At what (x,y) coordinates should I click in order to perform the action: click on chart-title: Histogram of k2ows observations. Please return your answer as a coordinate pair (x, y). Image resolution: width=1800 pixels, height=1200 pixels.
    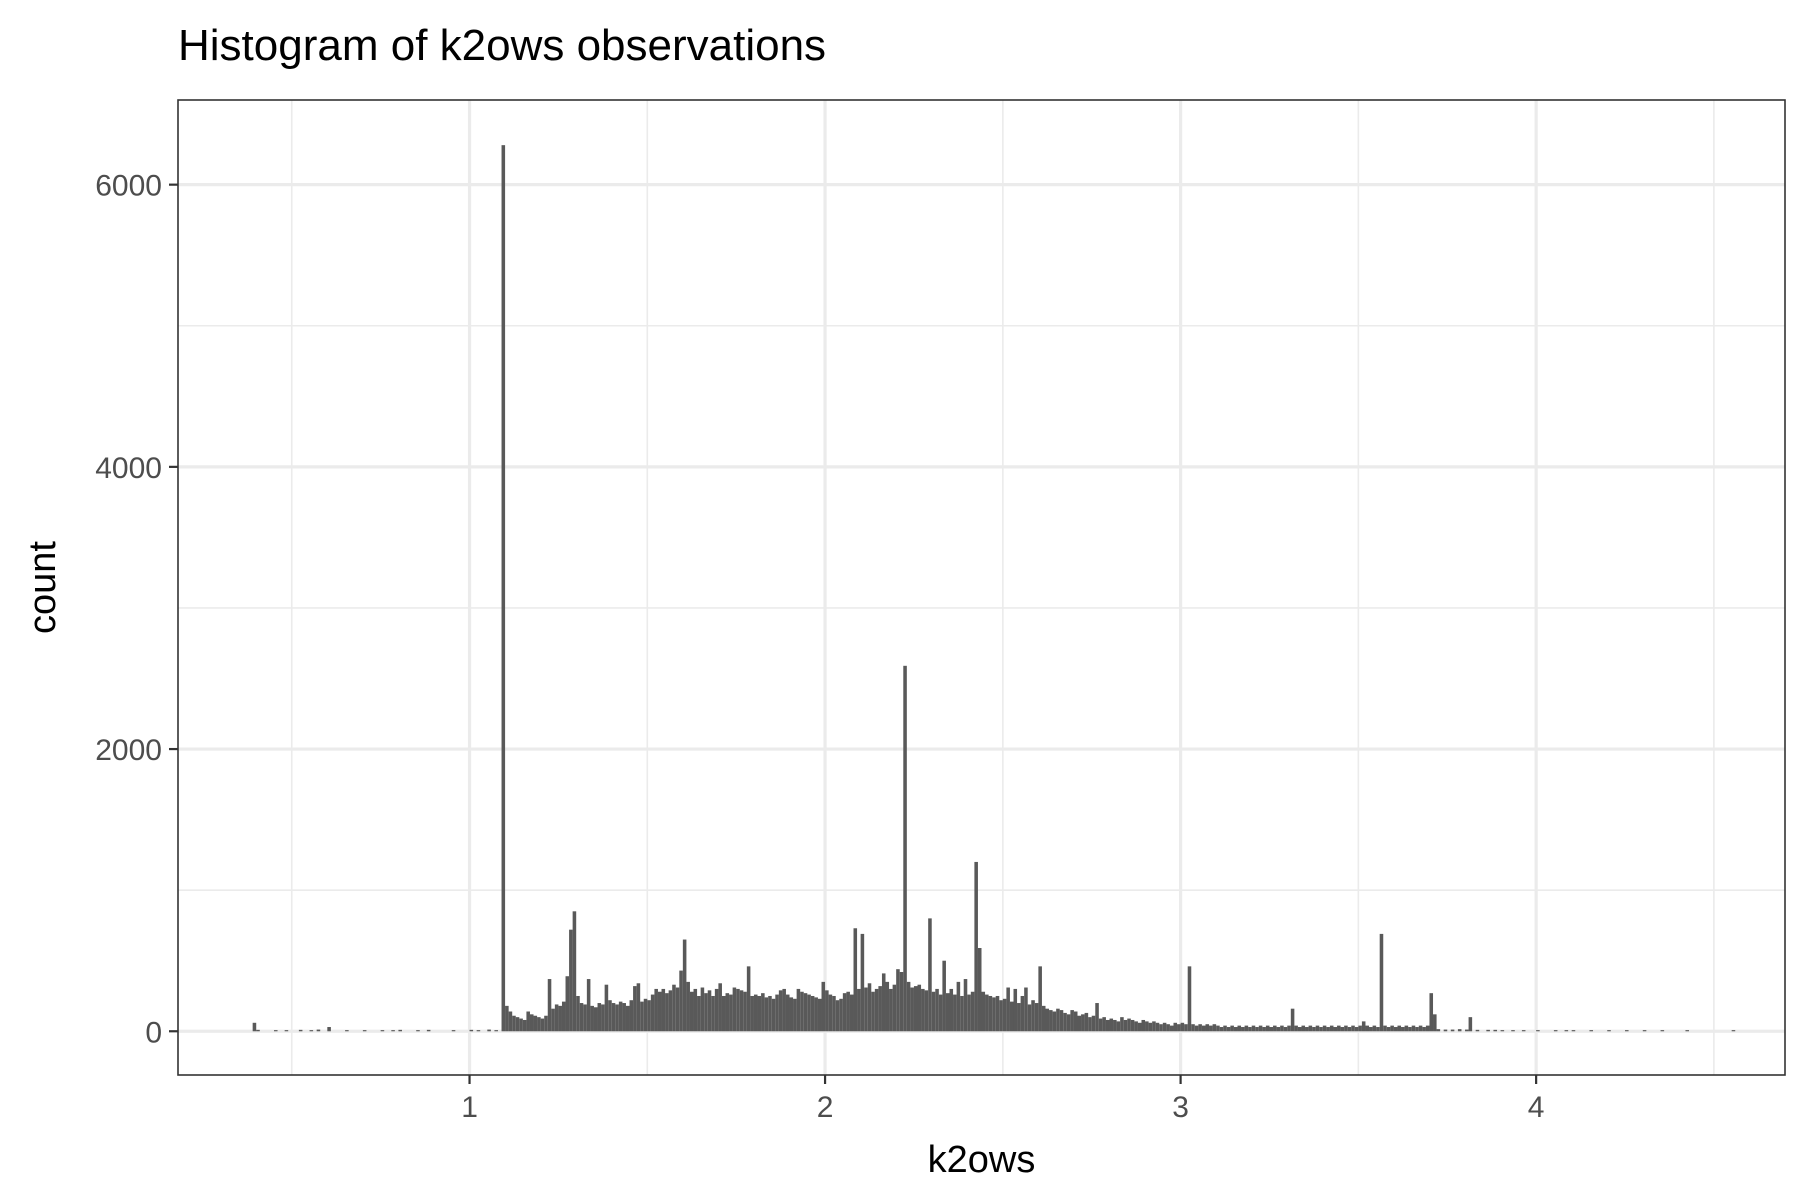
    Looking at the image, I should click on (502, 45).